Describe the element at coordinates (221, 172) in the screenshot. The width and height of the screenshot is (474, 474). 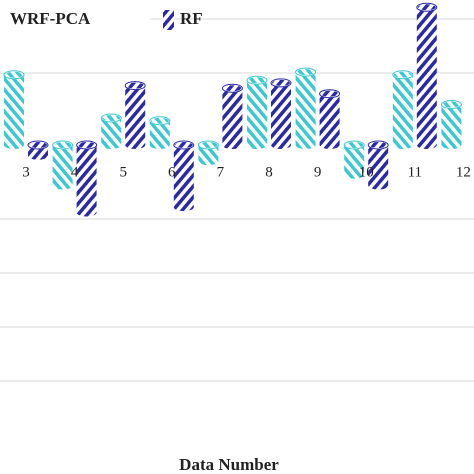
I see `x-tick-label: 7` at that location.